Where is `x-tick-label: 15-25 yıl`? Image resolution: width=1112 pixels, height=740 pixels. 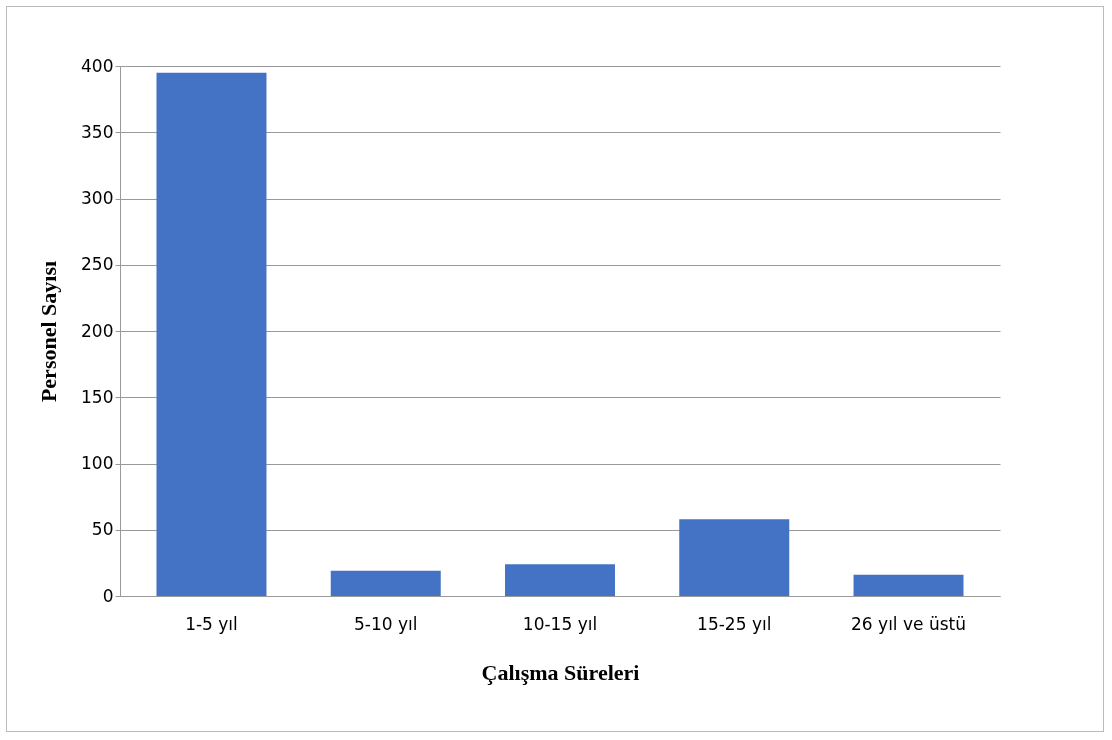
x-tick-label: 15-25 yıl is located at coordinates (734, 623).